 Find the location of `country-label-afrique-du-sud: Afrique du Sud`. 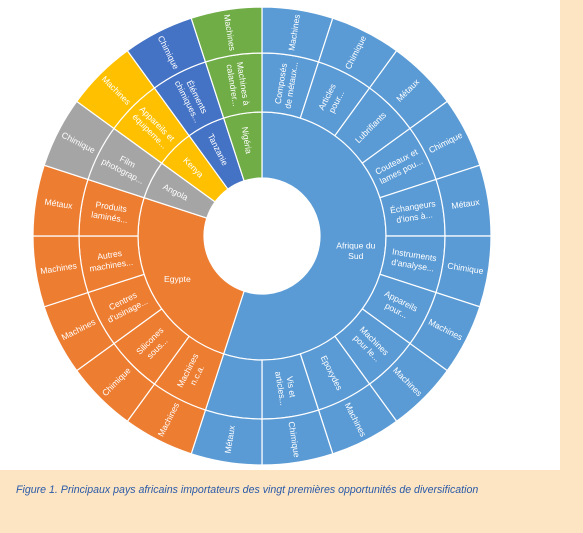

country-label-afrique-du-sud: Afrique du Sud is located at coordinates (355, 251).